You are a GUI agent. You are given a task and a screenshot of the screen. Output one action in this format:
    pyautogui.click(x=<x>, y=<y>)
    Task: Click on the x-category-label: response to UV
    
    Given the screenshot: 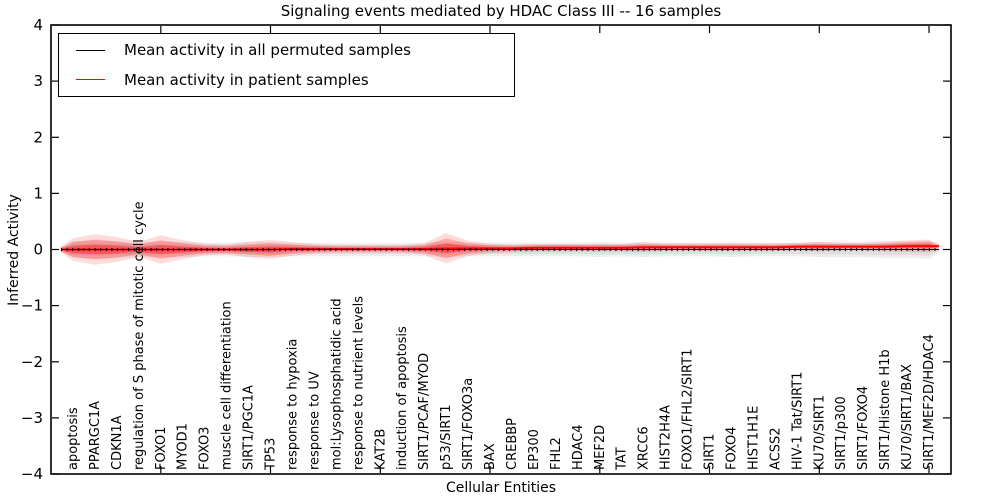 What is the action you would take?
    pyautogui.click(x=314, y=420)
    